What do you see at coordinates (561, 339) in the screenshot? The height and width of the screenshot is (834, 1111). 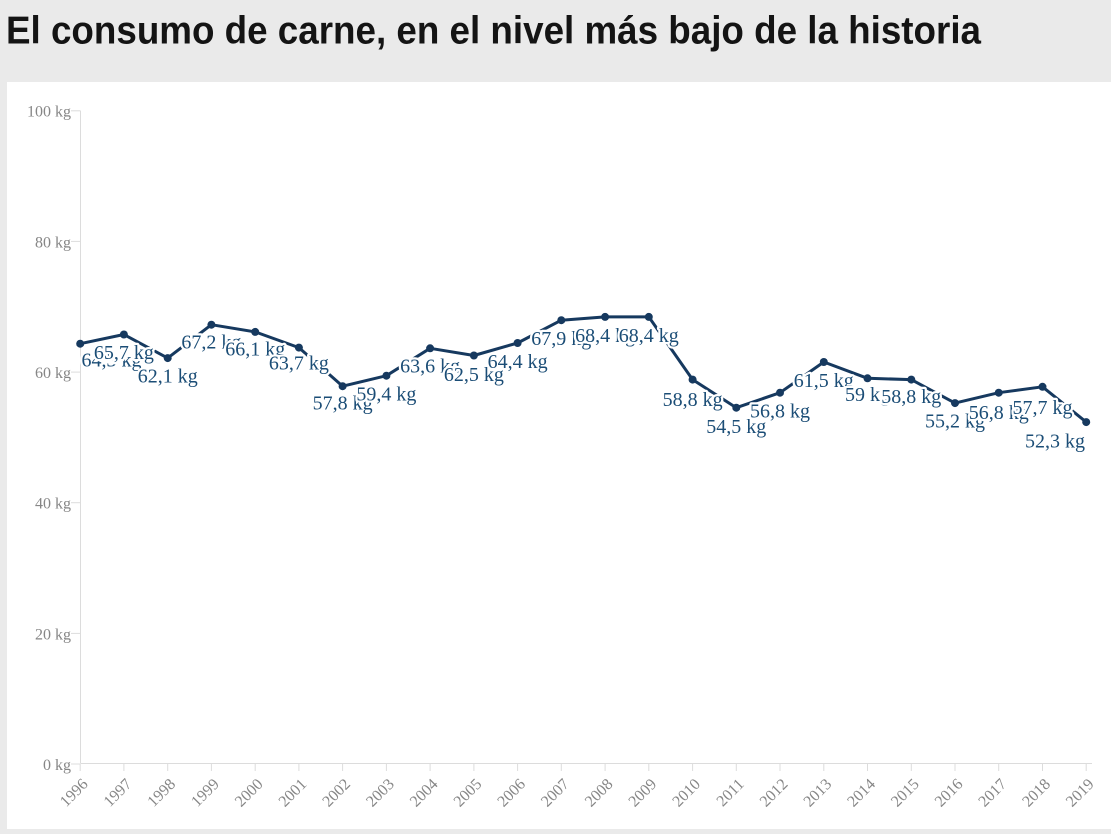 I see `svg-text: 67,9 kg` at bounding box center [561, 339].